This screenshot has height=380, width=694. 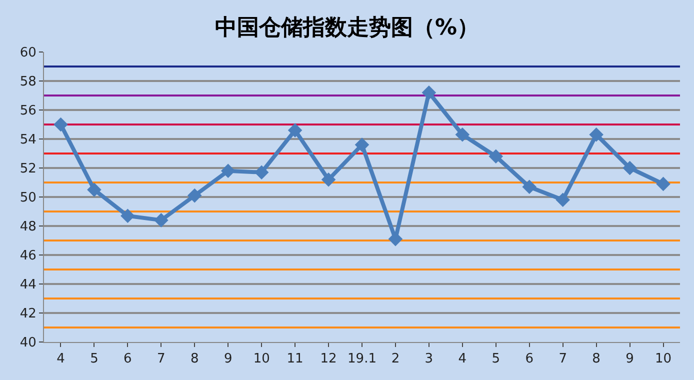 I want to click on y-tick-label: 40, so click(x=28, y=343).